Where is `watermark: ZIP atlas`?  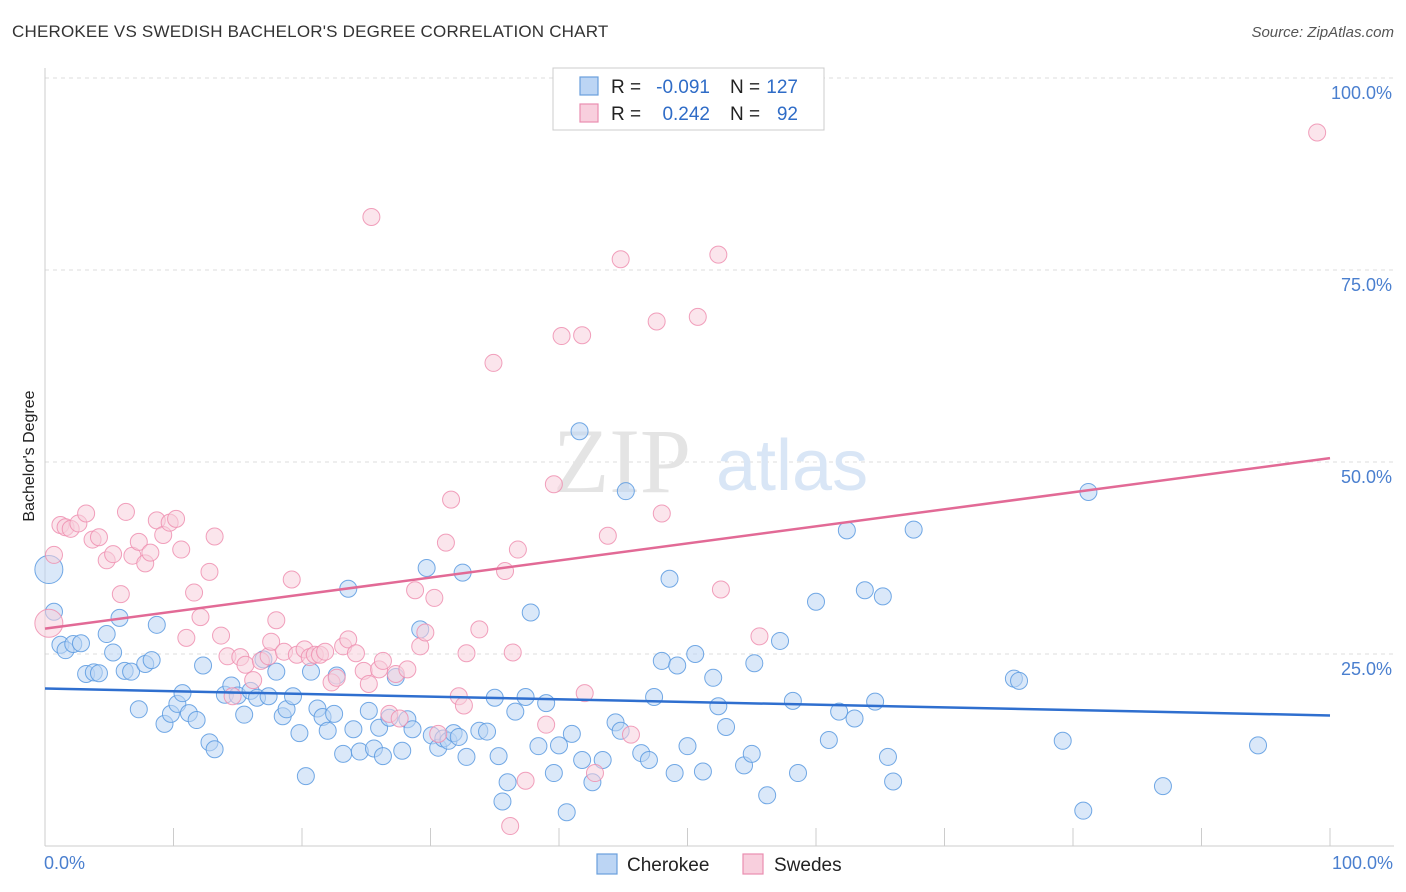 watermark: ZIP atlas is located at coordinates (710, 461).